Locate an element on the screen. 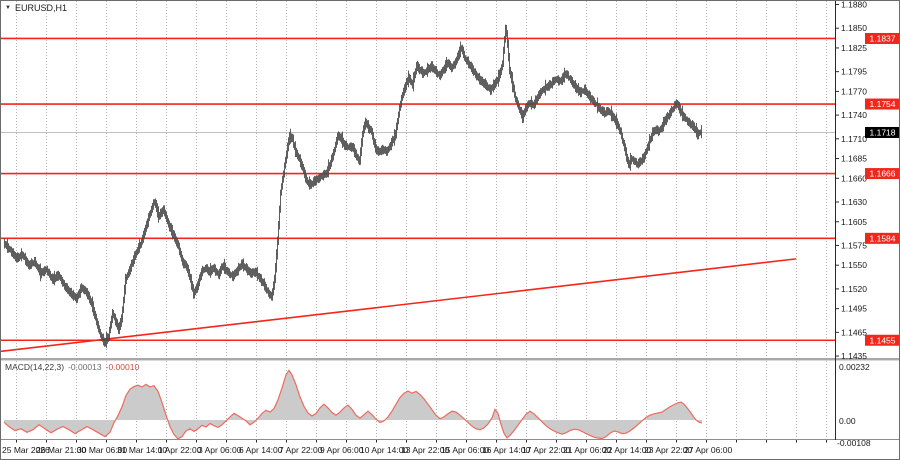 The image size is (900, 460). time-axis-label: 25 Mar 2026 is located at coordinates (26, 450).